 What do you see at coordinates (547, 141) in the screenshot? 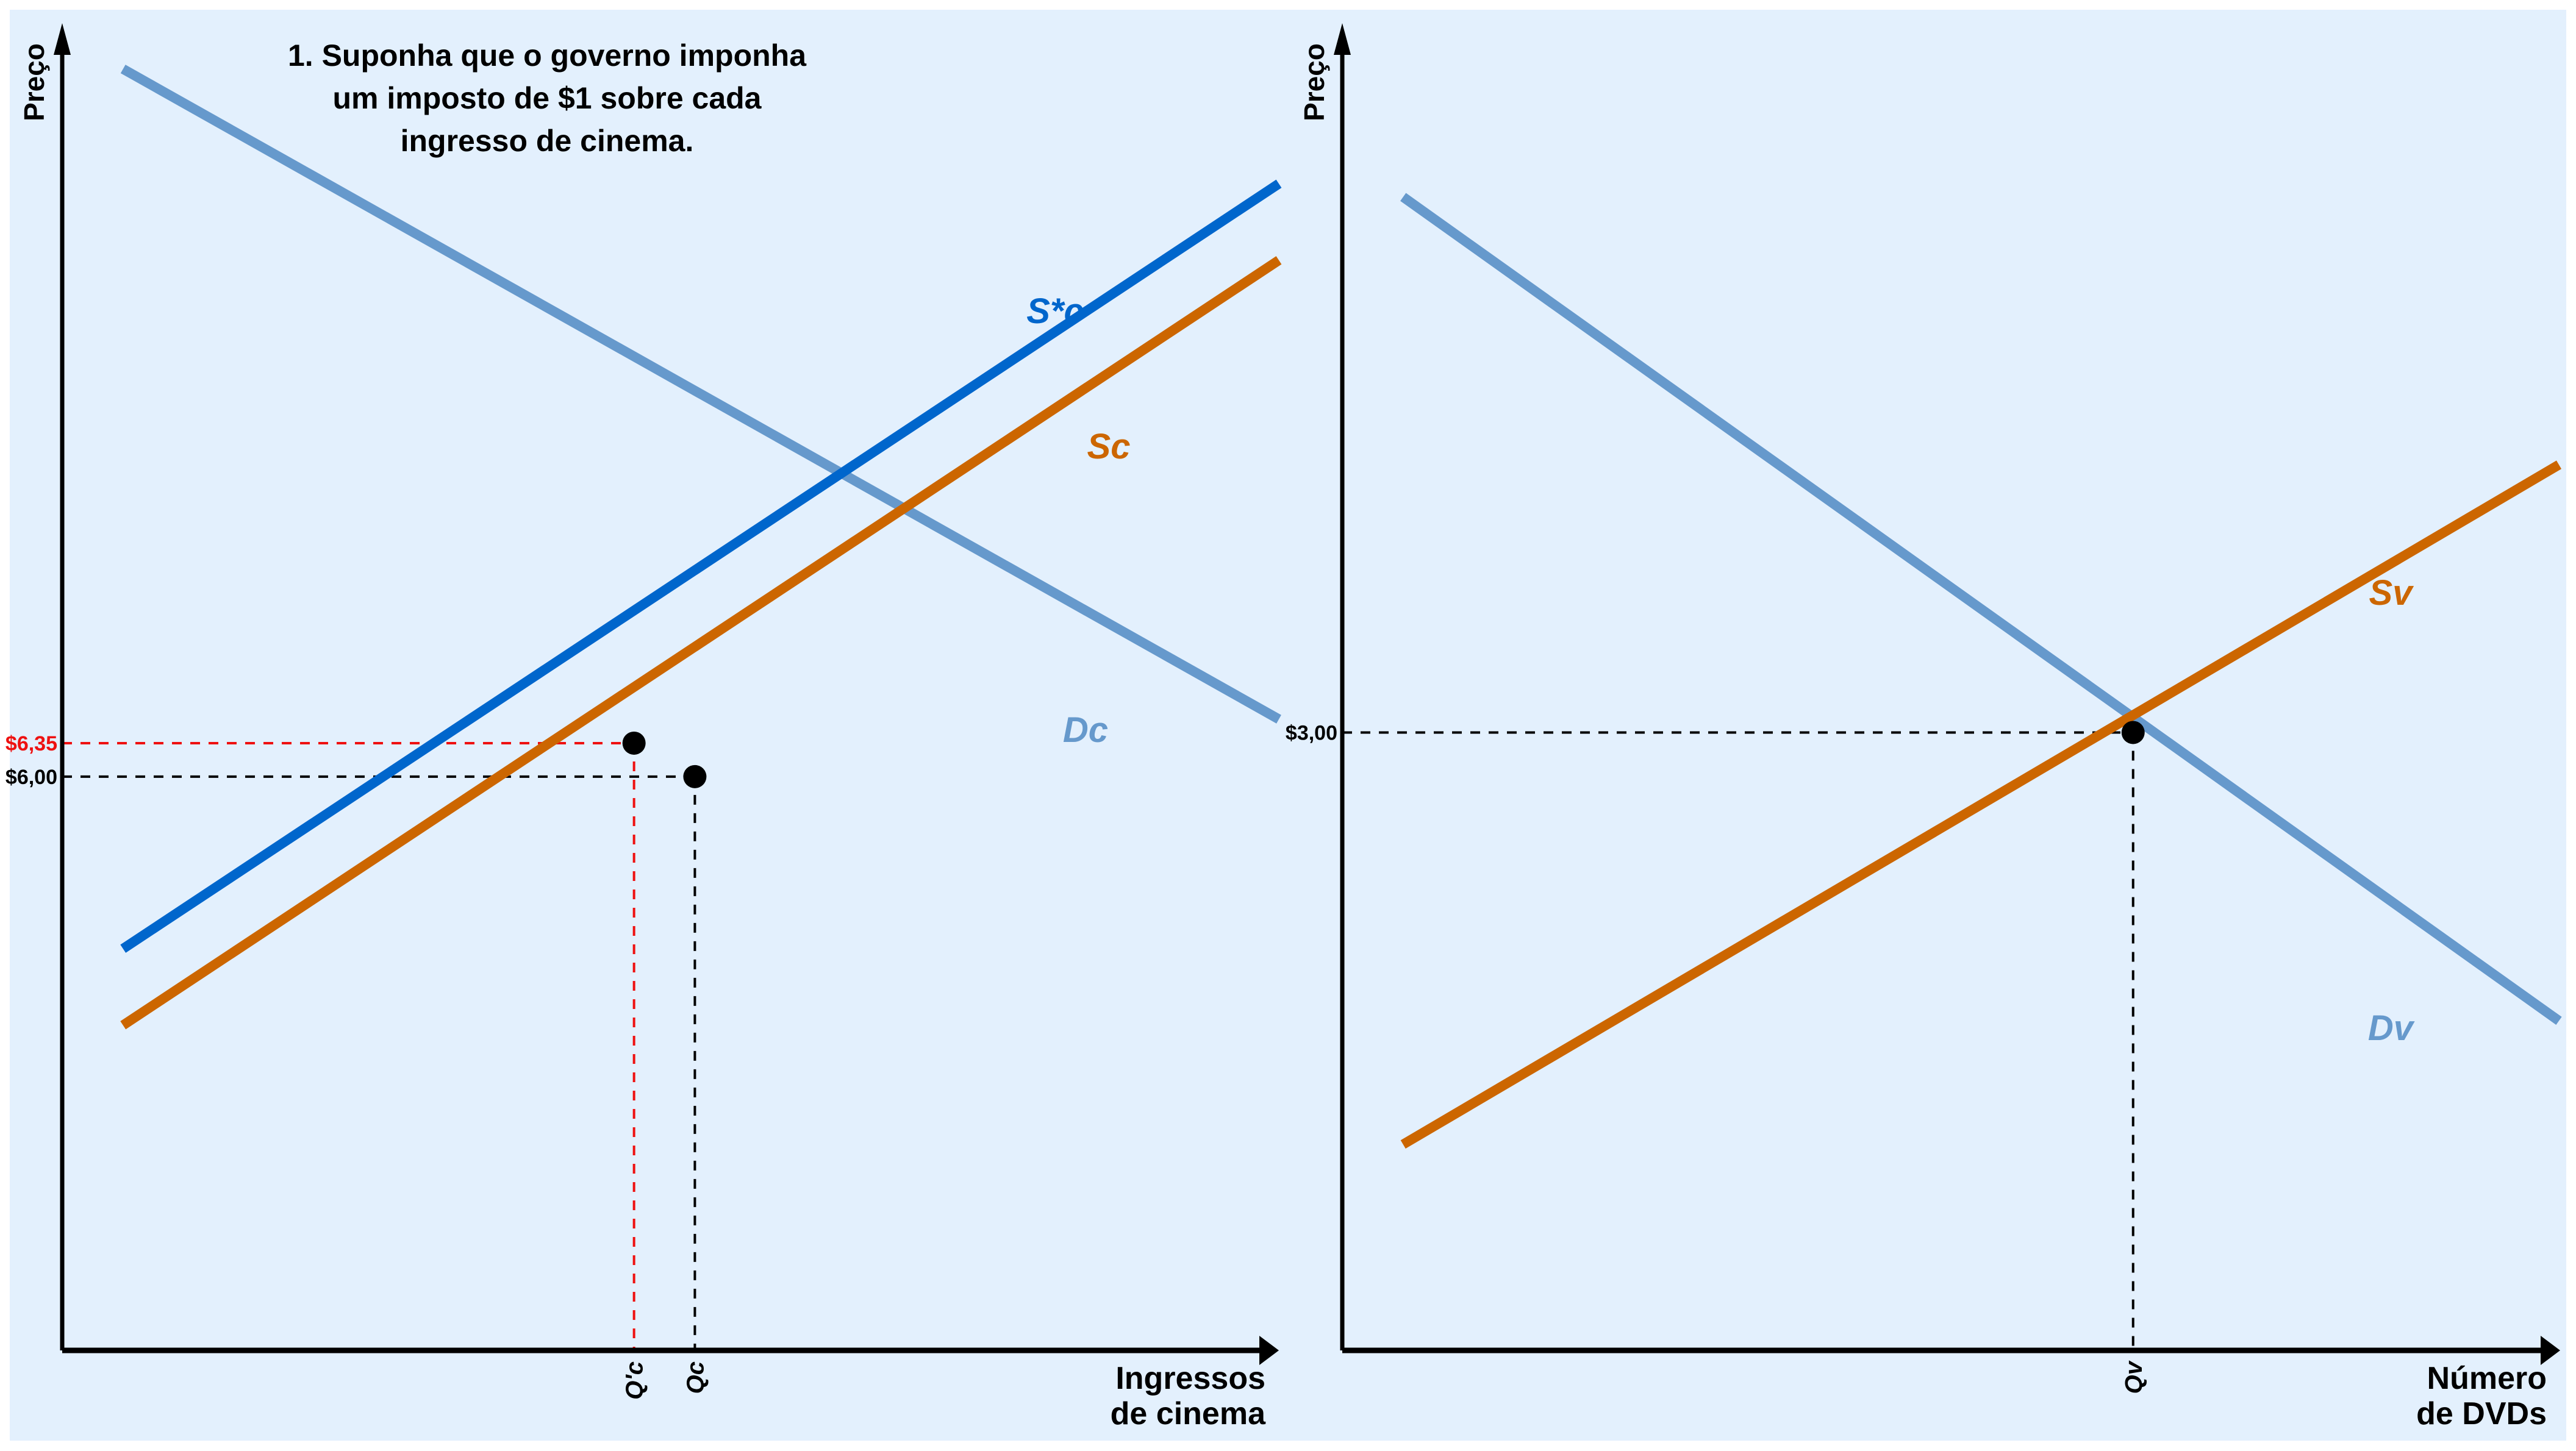
I see `annotation-line-3: ingresso de cinema.` at bounding box center [547, 141].